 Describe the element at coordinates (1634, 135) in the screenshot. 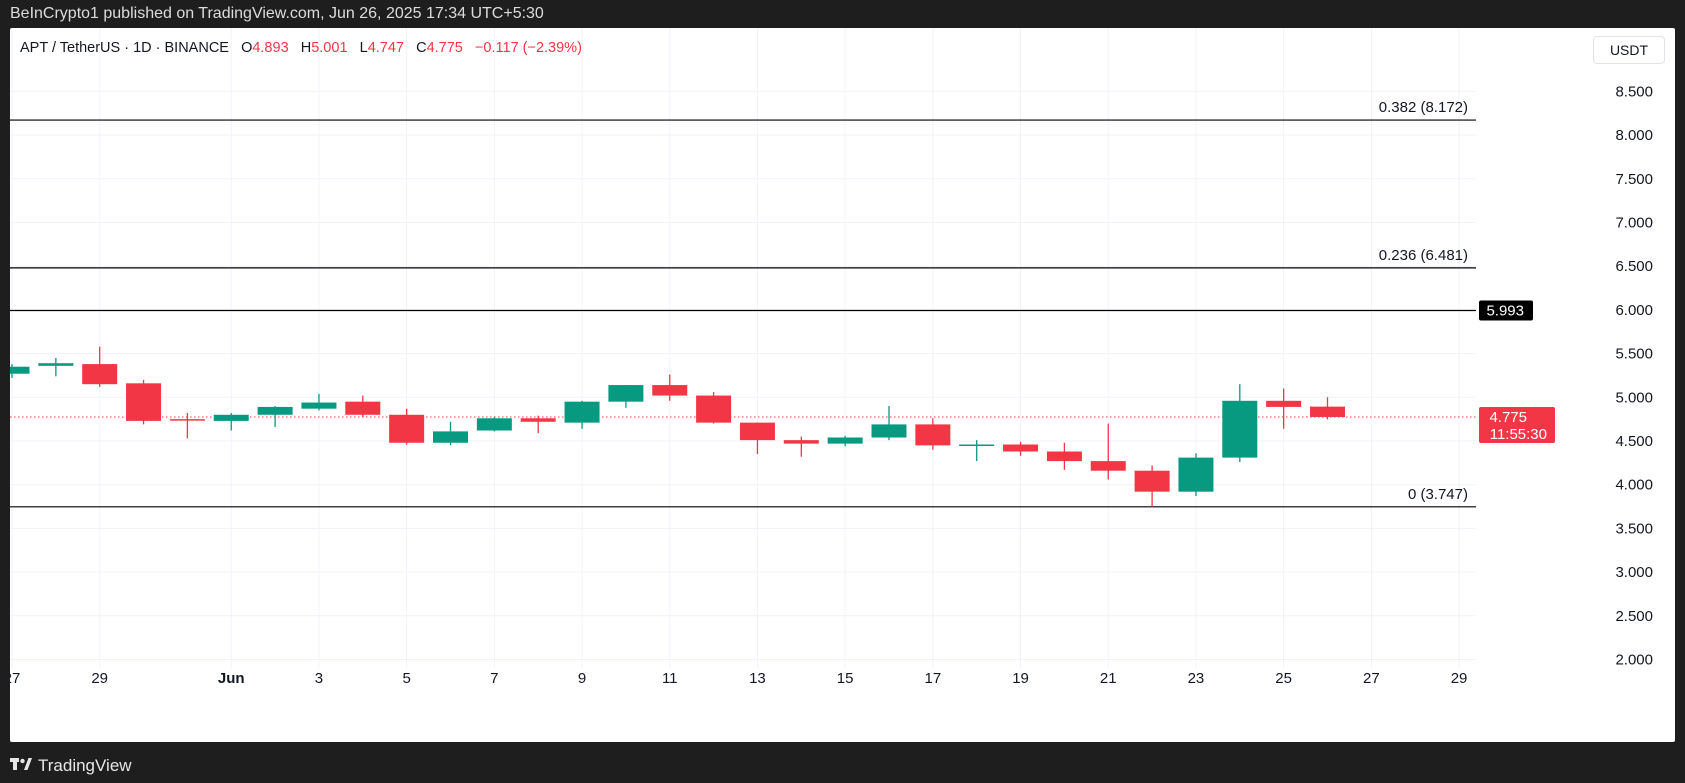

I see `y-axis-tick-label: 8.000` at that location.